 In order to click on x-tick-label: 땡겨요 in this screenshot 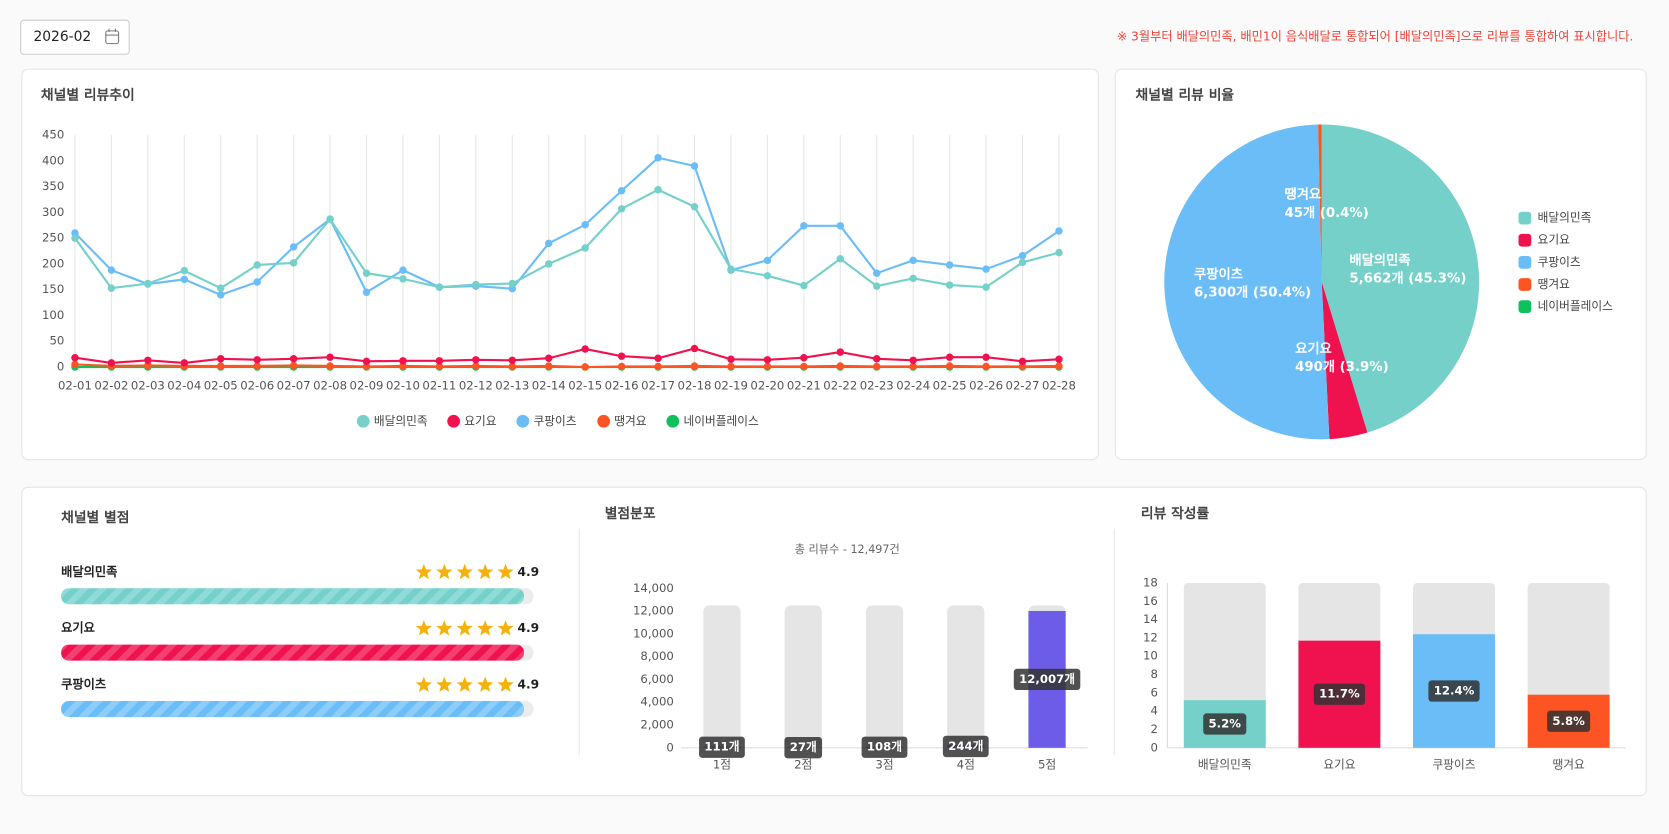, I will do `click(1569, 764)`.